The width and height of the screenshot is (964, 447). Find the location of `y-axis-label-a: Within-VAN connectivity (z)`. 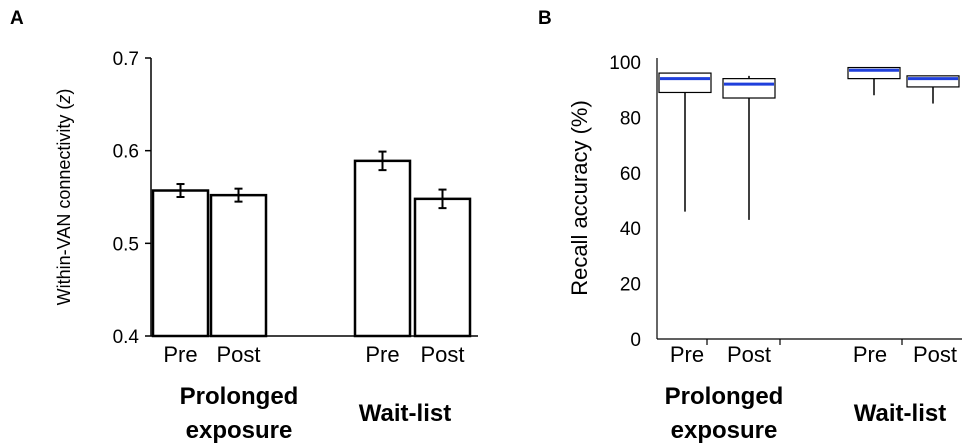

y-axis-label-a: Within-VAN connectivity (z) is located at coordinates (64, 197).